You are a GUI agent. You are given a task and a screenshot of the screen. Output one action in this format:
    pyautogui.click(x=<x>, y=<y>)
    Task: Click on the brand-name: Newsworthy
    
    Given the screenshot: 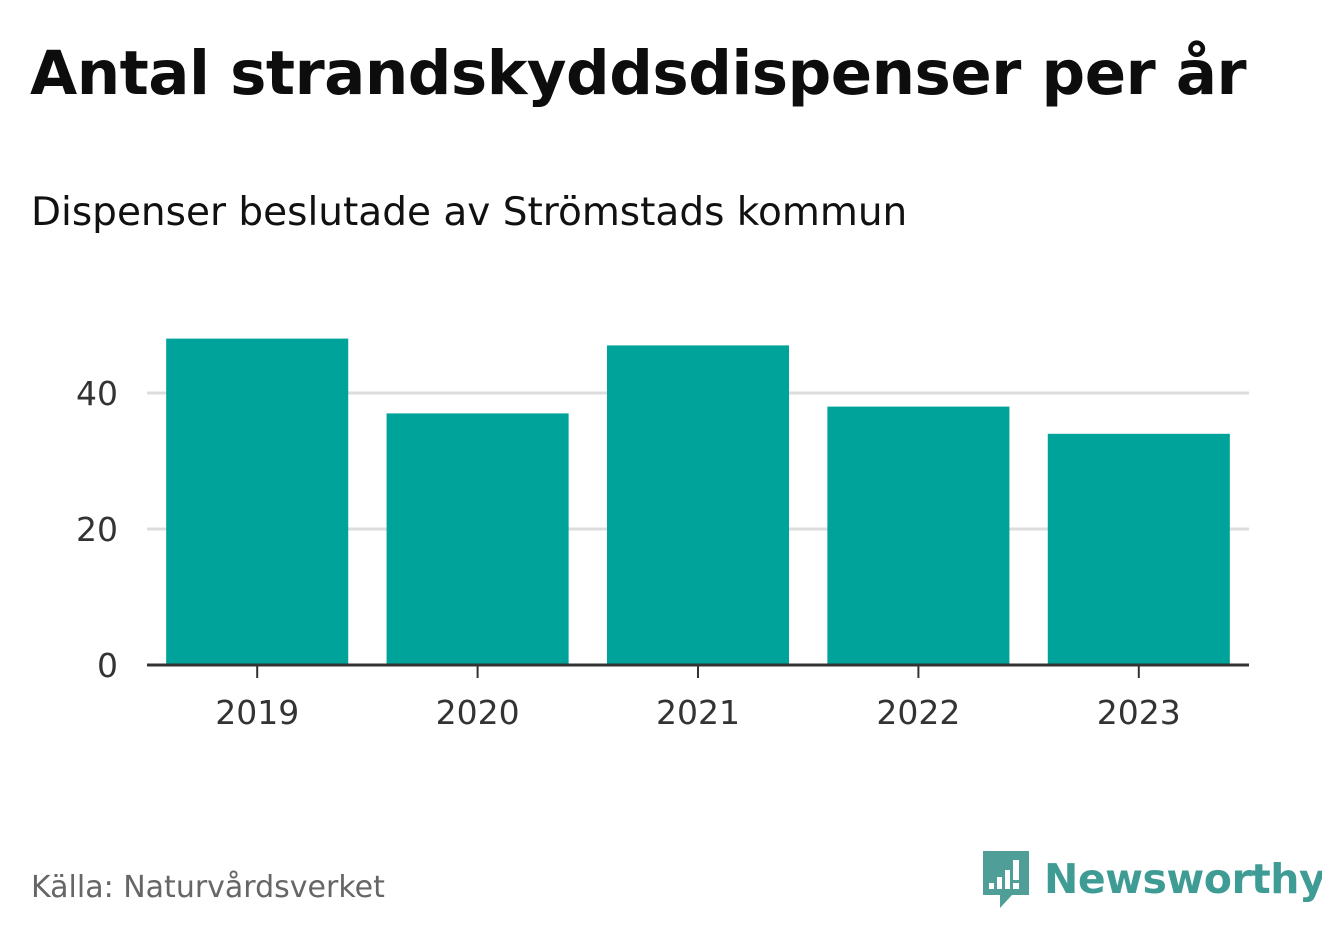 What is the action you would take?
    pyautogui.click(x=1183, y=879)
    